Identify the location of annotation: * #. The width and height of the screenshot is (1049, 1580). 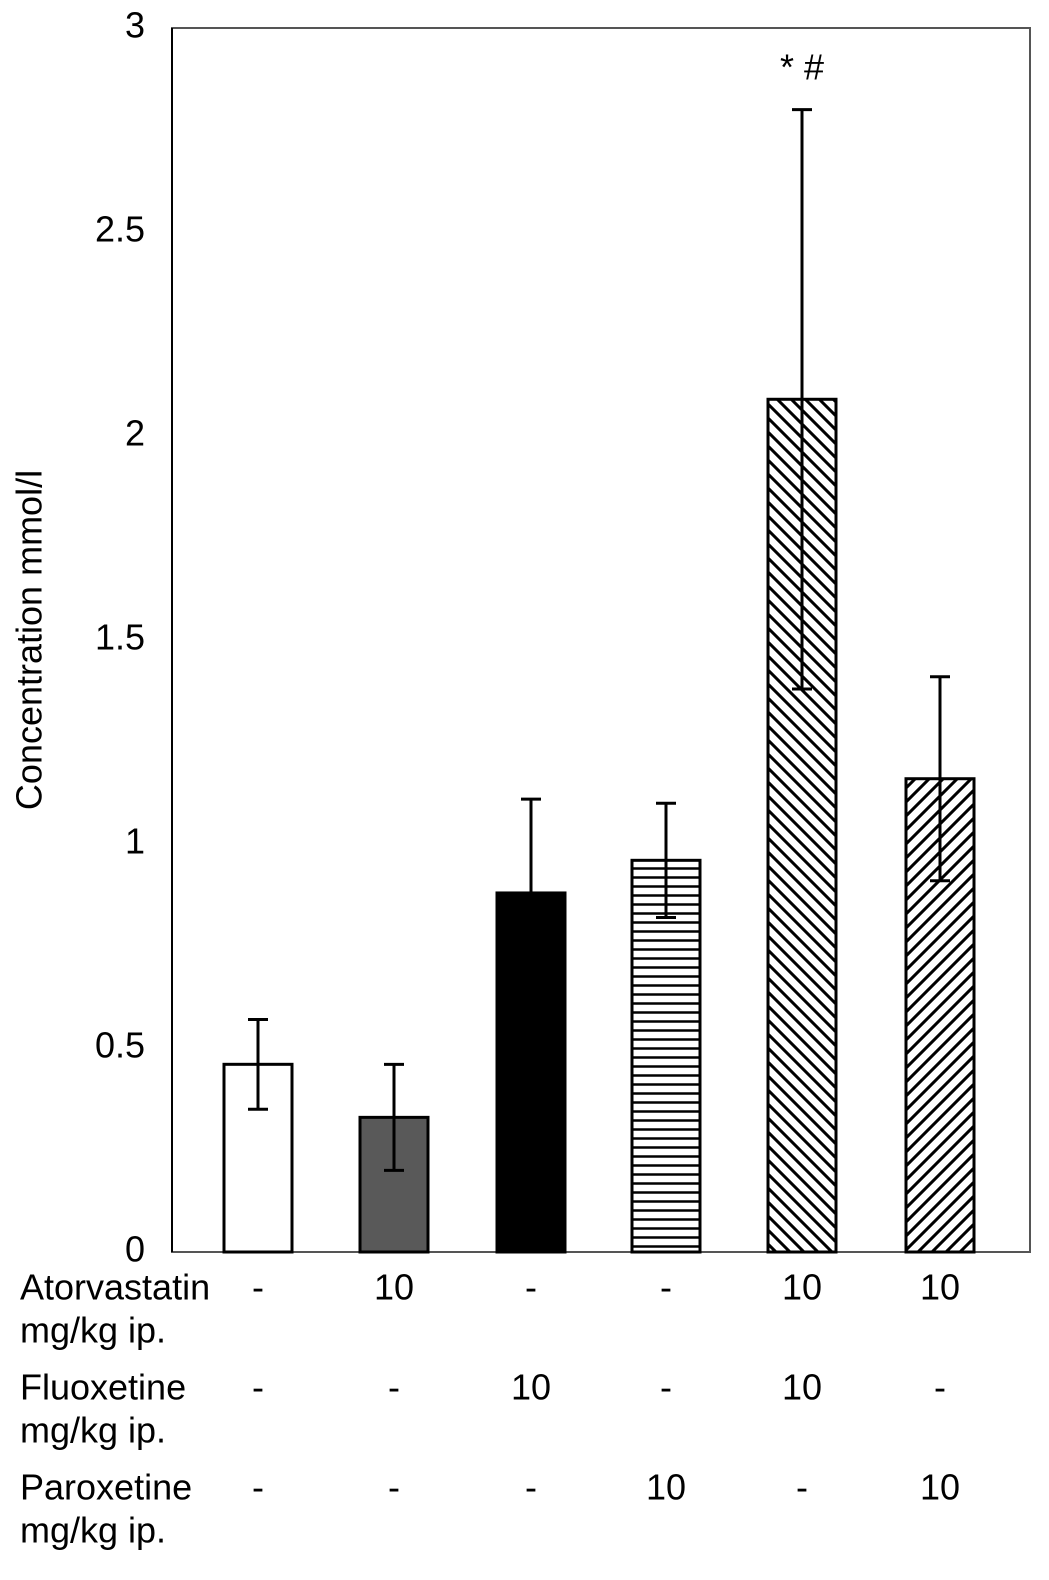
(802, 67).